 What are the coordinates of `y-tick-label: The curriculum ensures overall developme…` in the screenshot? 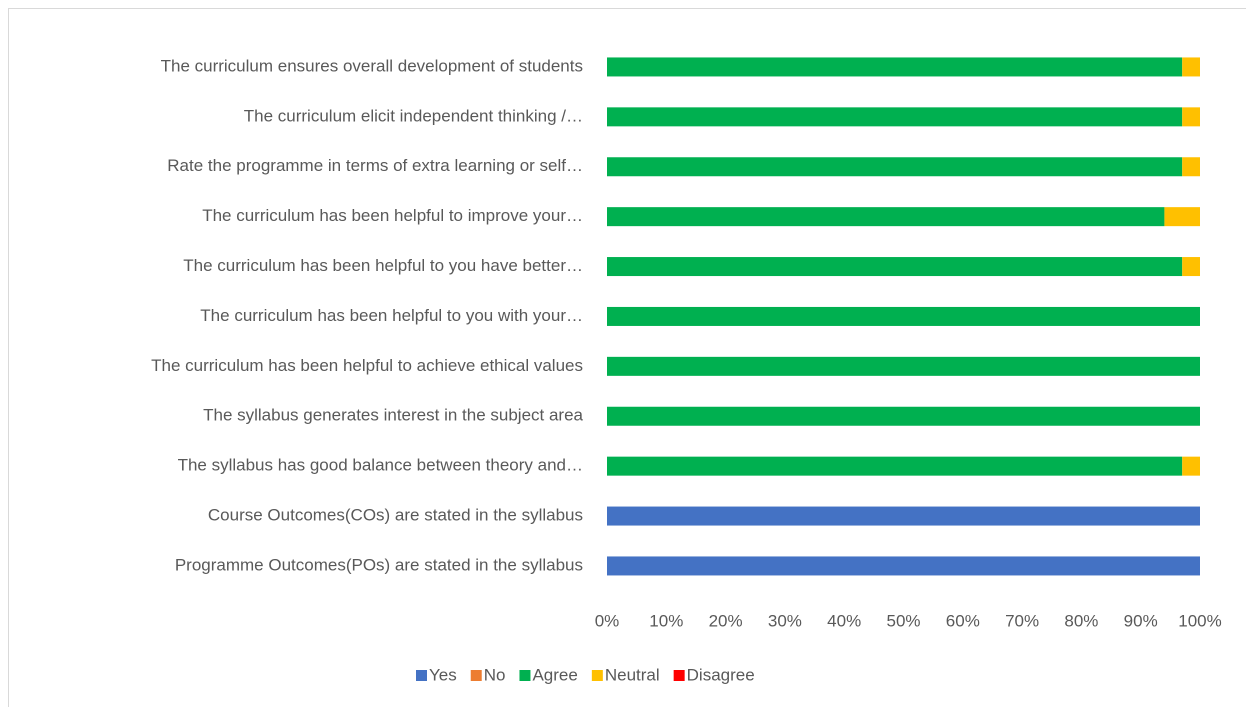 It's located at (372, 65).